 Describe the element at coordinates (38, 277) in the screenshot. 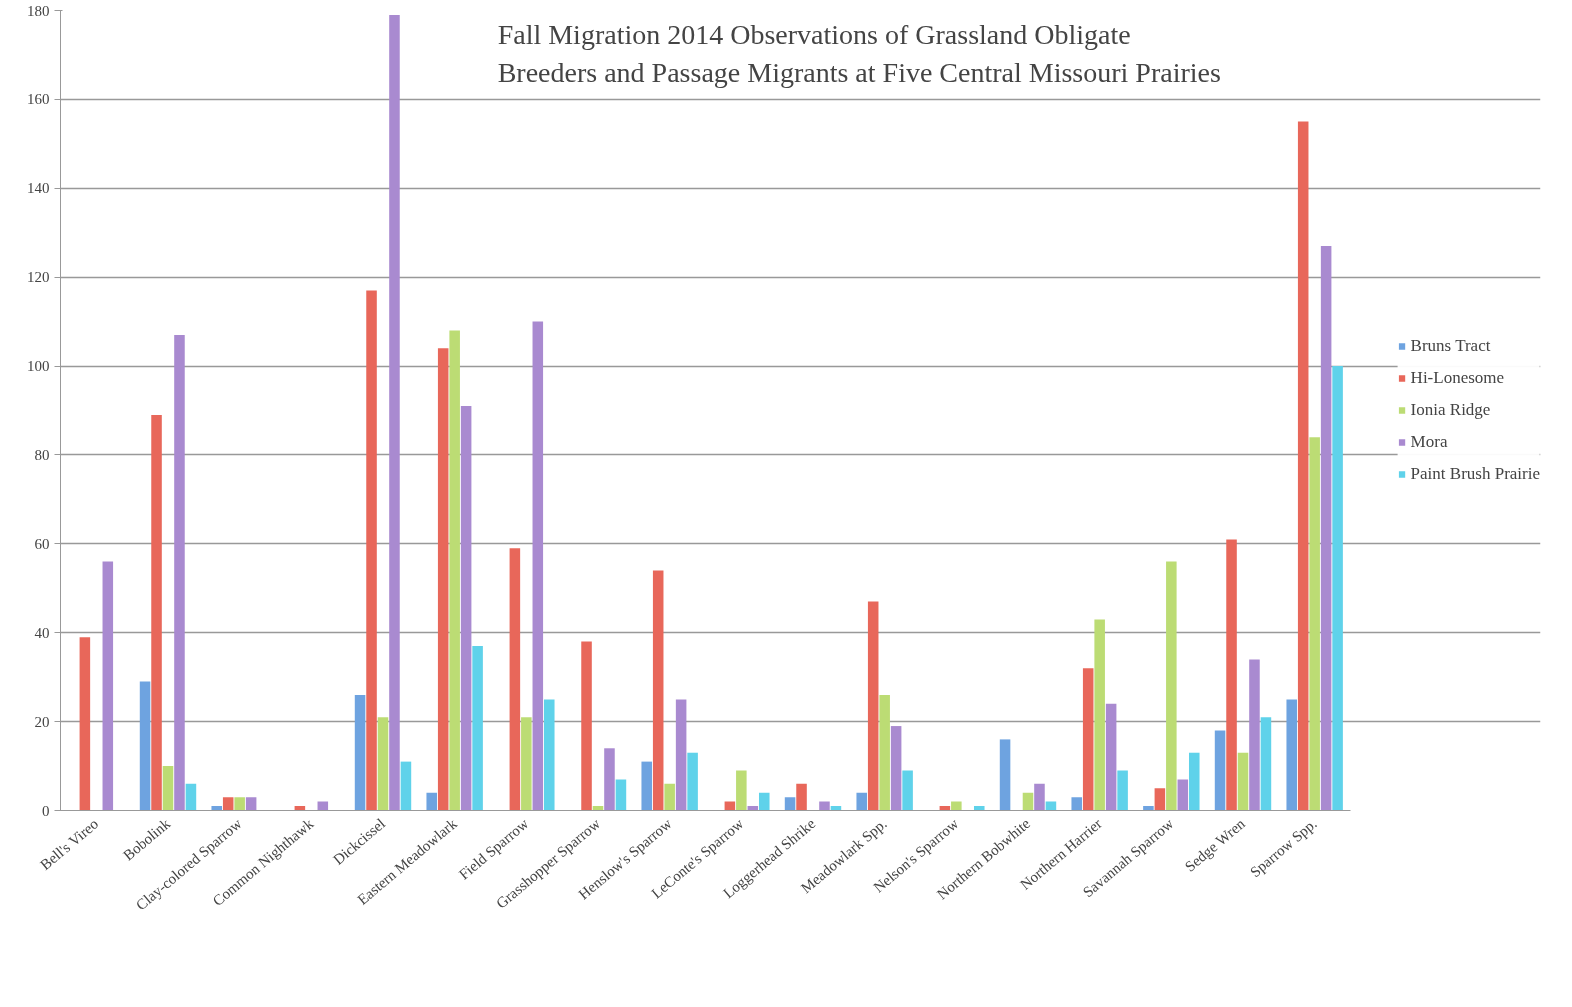

I see `y-tick-label: 120` at that location.